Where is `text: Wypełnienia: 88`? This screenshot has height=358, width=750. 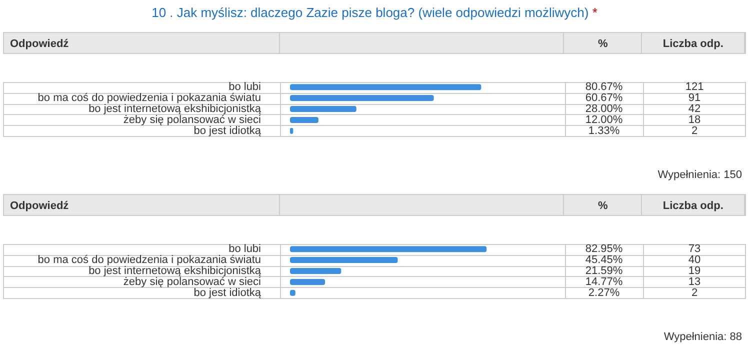
text: Wypełnienia: 88 is located at coordinates (702, 337).